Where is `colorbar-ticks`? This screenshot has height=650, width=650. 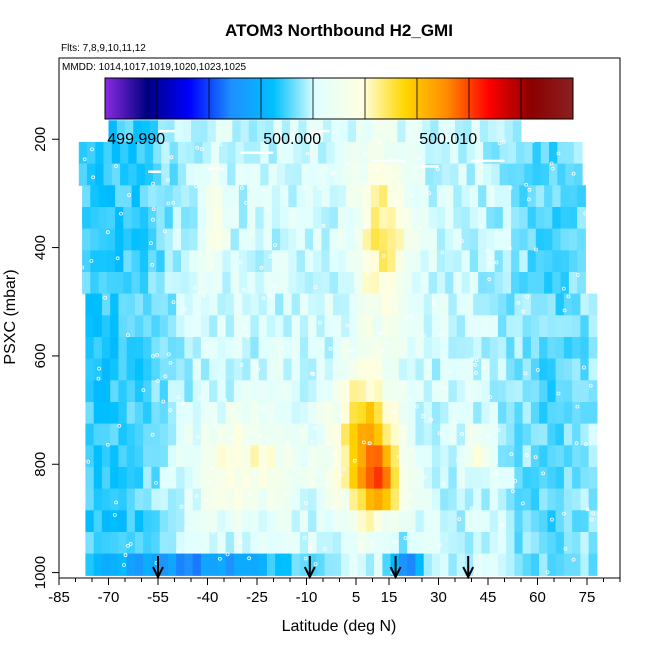 colorbar-ticks is located at coordinates (339, 98).